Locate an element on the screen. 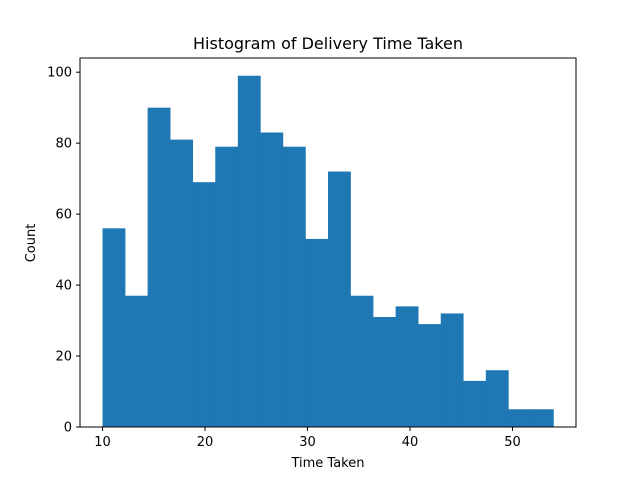 Image resolution: width=640 pixels, height=485 pixels. y-tick-label: 40 is located at coordinates (63, 286).